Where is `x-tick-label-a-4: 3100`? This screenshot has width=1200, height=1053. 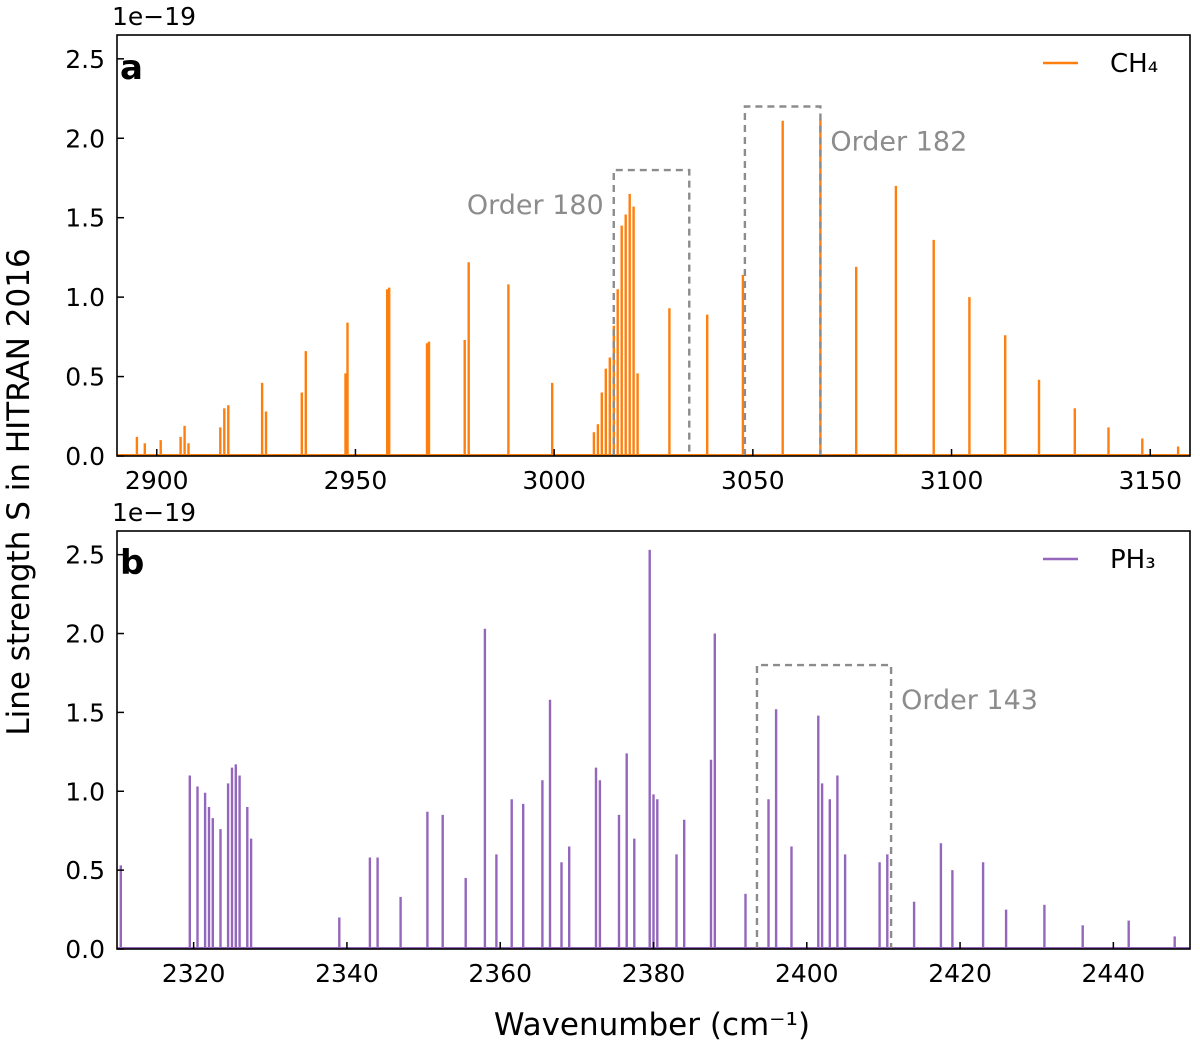
x-tick-label-a-4: 3100 is located at coordinates (952, 480).